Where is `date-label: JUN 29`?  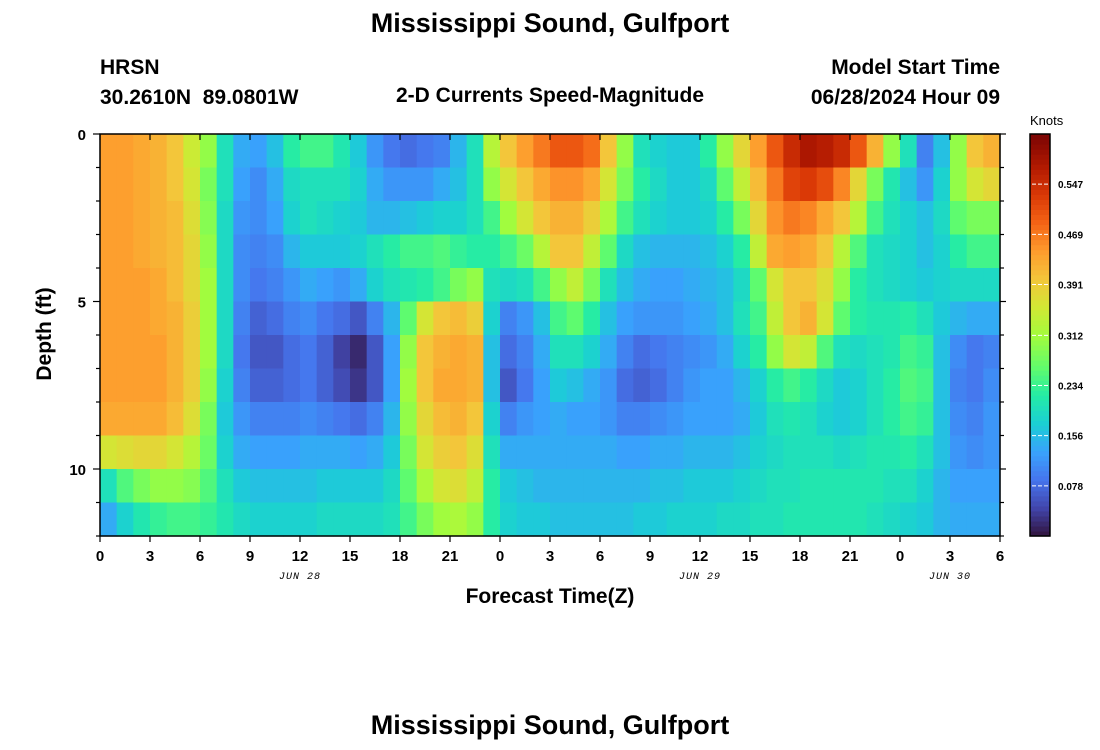 date-label: JUN 29 is located at coordinates (700, 577).